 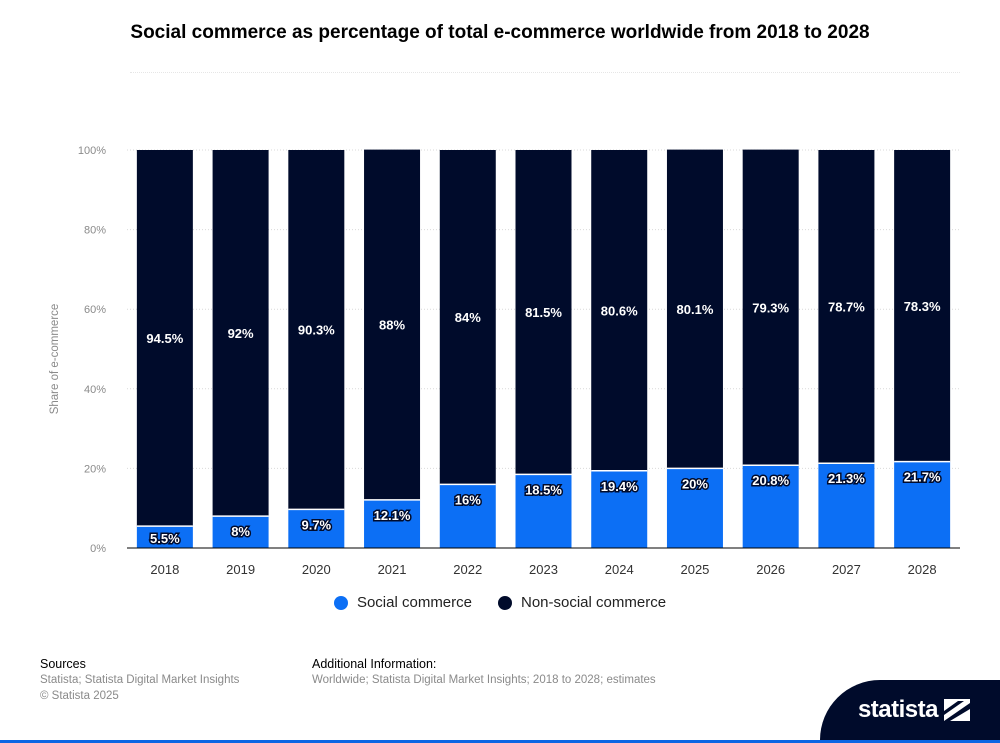 I want to click on additional-info-heading: Additional Information:, so click(x=374, y=664).